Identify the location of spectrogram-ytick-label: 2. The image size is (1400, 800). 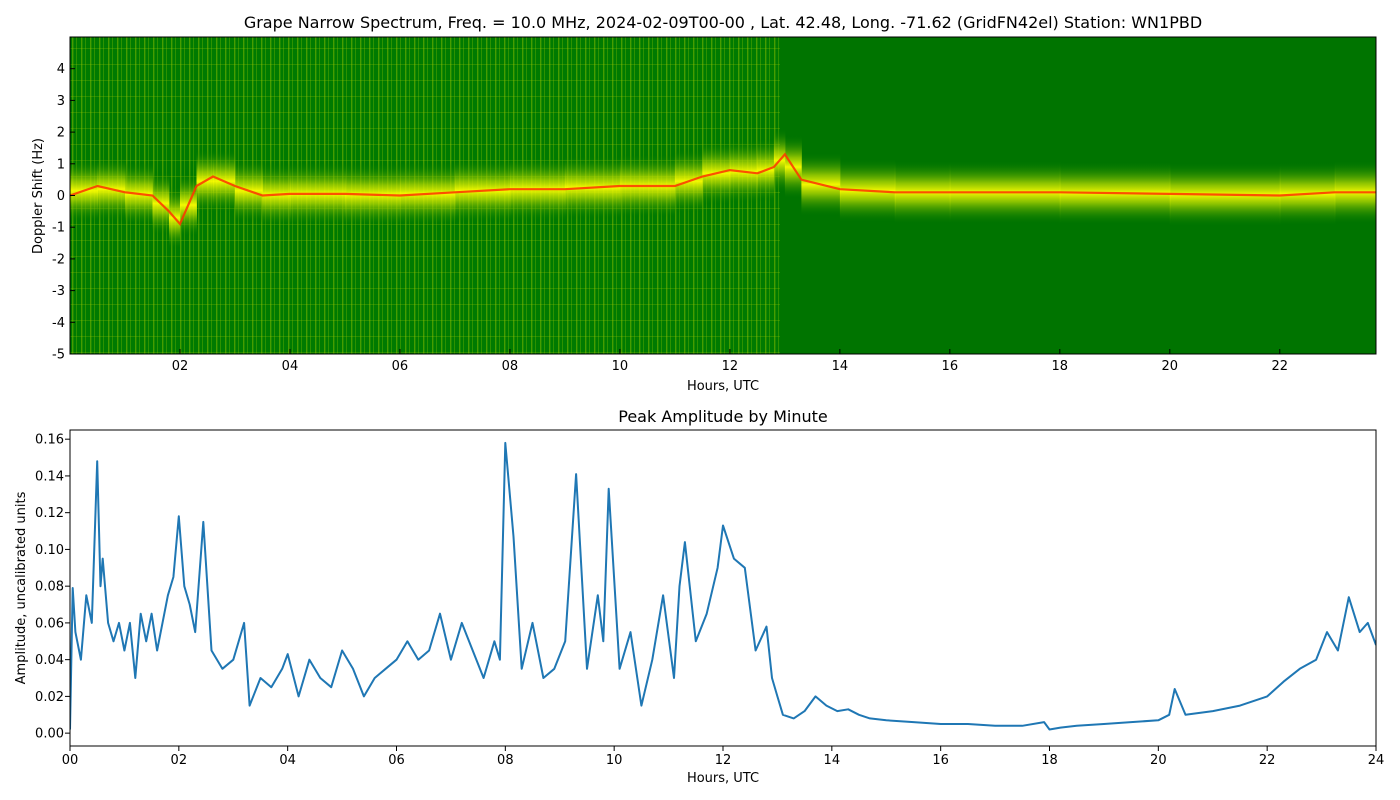
(61, 133).